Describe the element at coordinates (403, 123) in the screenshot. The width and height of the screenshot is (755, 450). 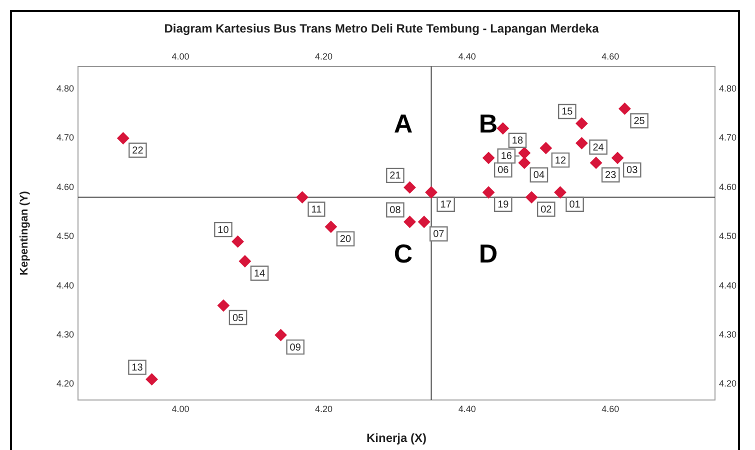
I see `annotation: A` at that location.